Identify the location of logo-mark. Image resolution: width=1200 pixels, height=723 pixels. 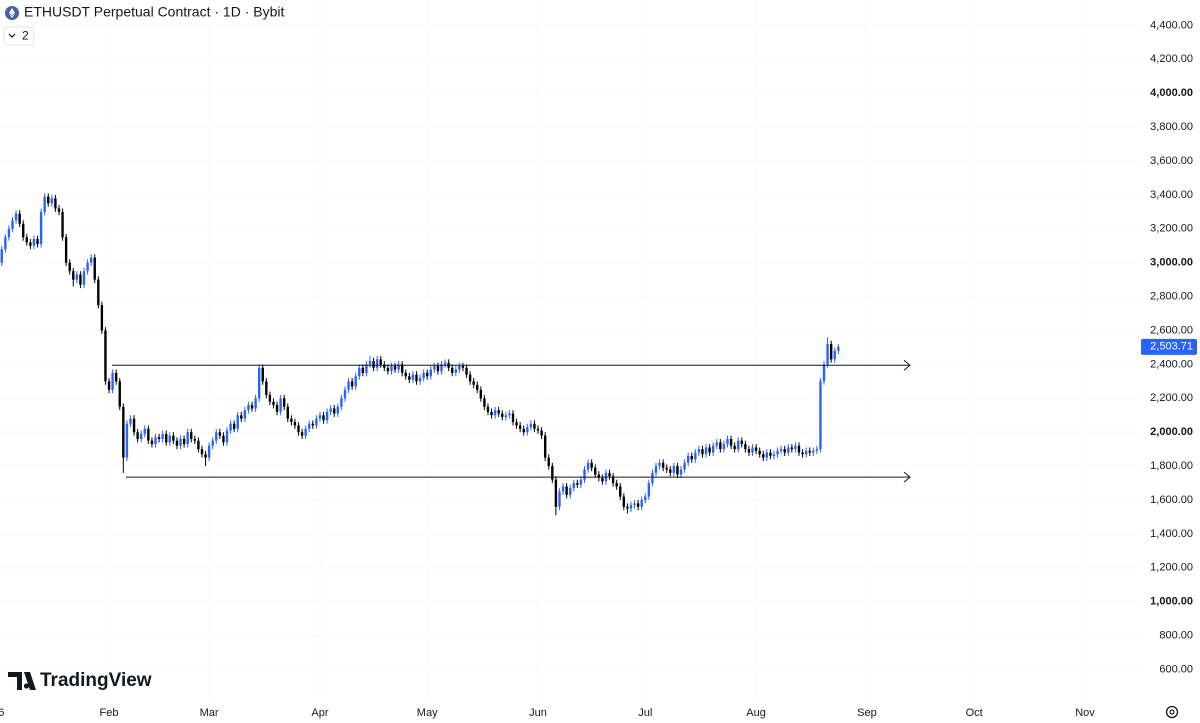
(22, 681).